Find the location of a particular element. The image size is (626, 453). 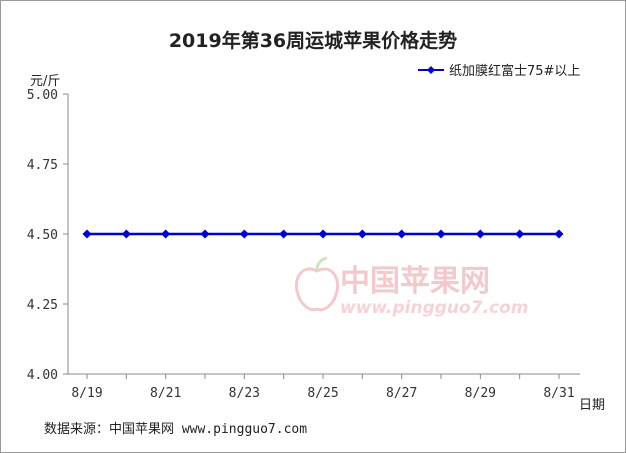

x-tick-label: 8/21 is located at coordinates (165, 393).